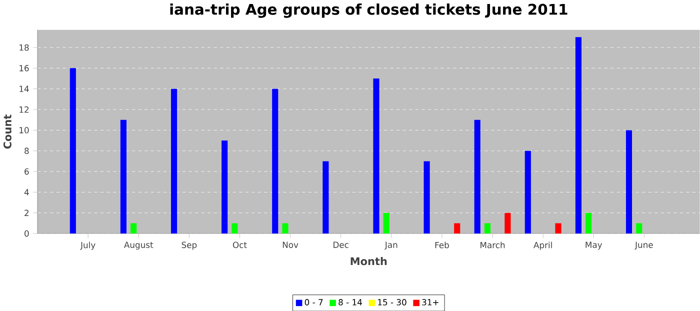  Describe the element at coordinates (26, 171) in the screenshot. I see `y-tick-label: 6` at that location.